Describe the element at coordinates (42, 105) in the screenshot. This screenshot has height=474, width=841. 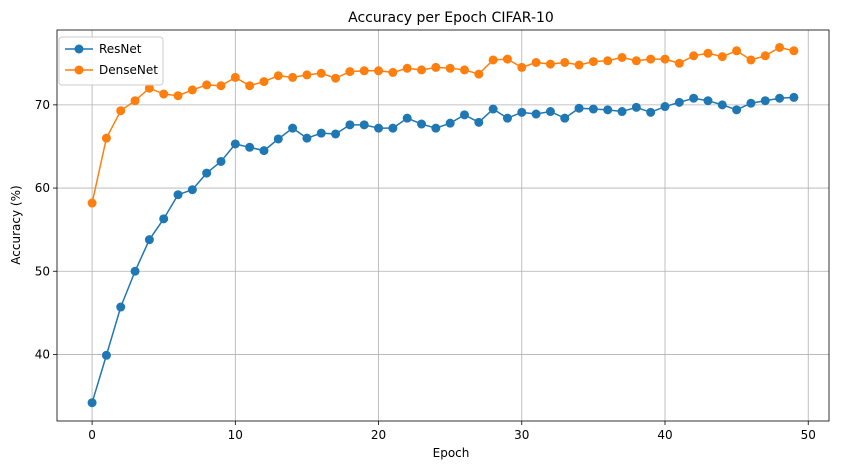
I see `y-tick-label: 70` at that location.